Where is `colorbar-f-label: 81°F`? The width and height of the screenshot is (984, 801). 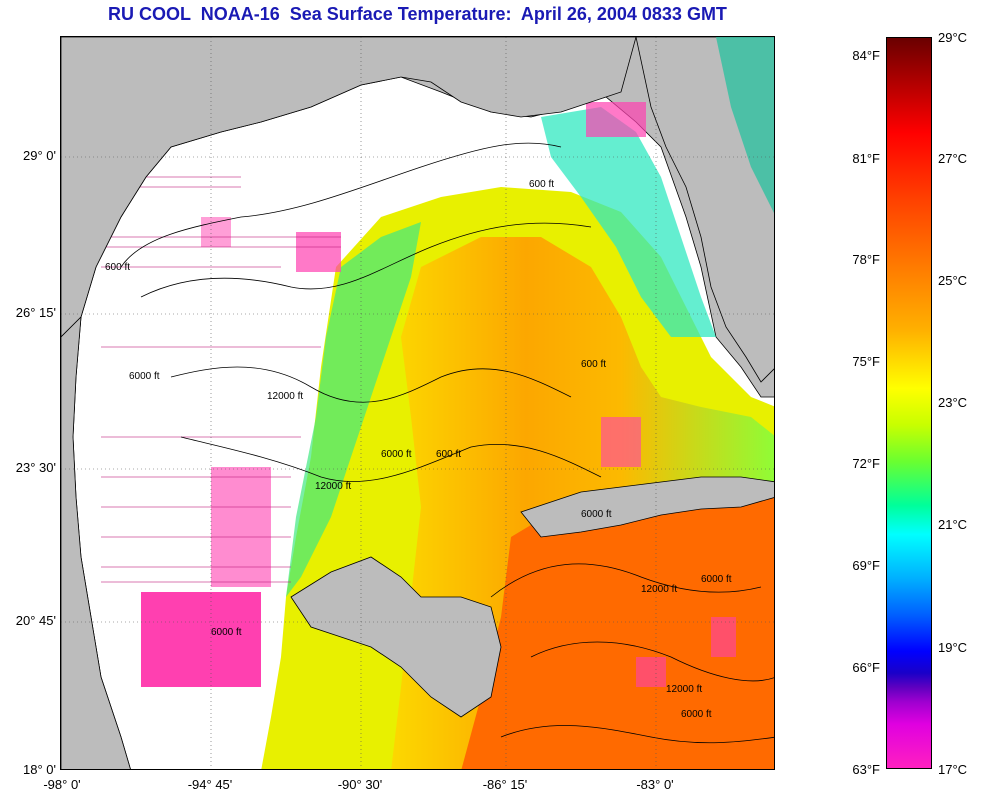 colorbar-f-label: 81°F is located at coordinates (866, 158).